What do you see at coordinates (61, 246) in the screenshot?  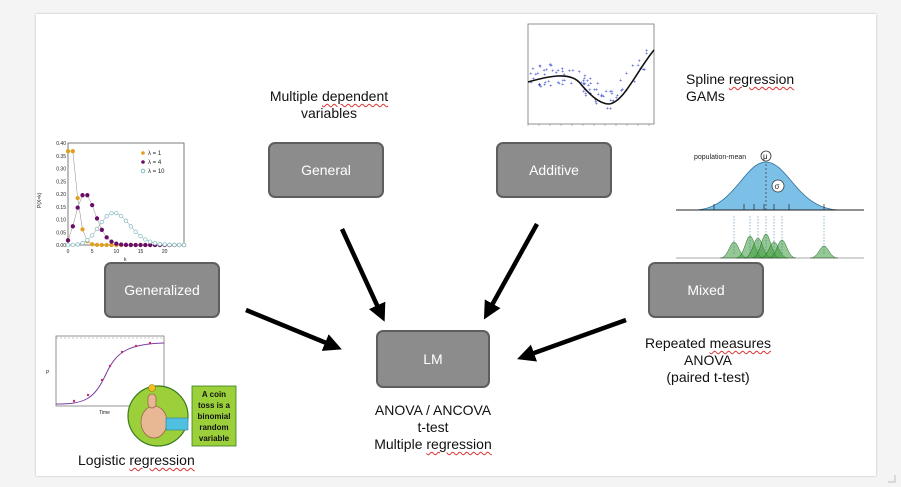 I see `poisson-y-tick-label: 0.00` at bounding box center [61, 246].